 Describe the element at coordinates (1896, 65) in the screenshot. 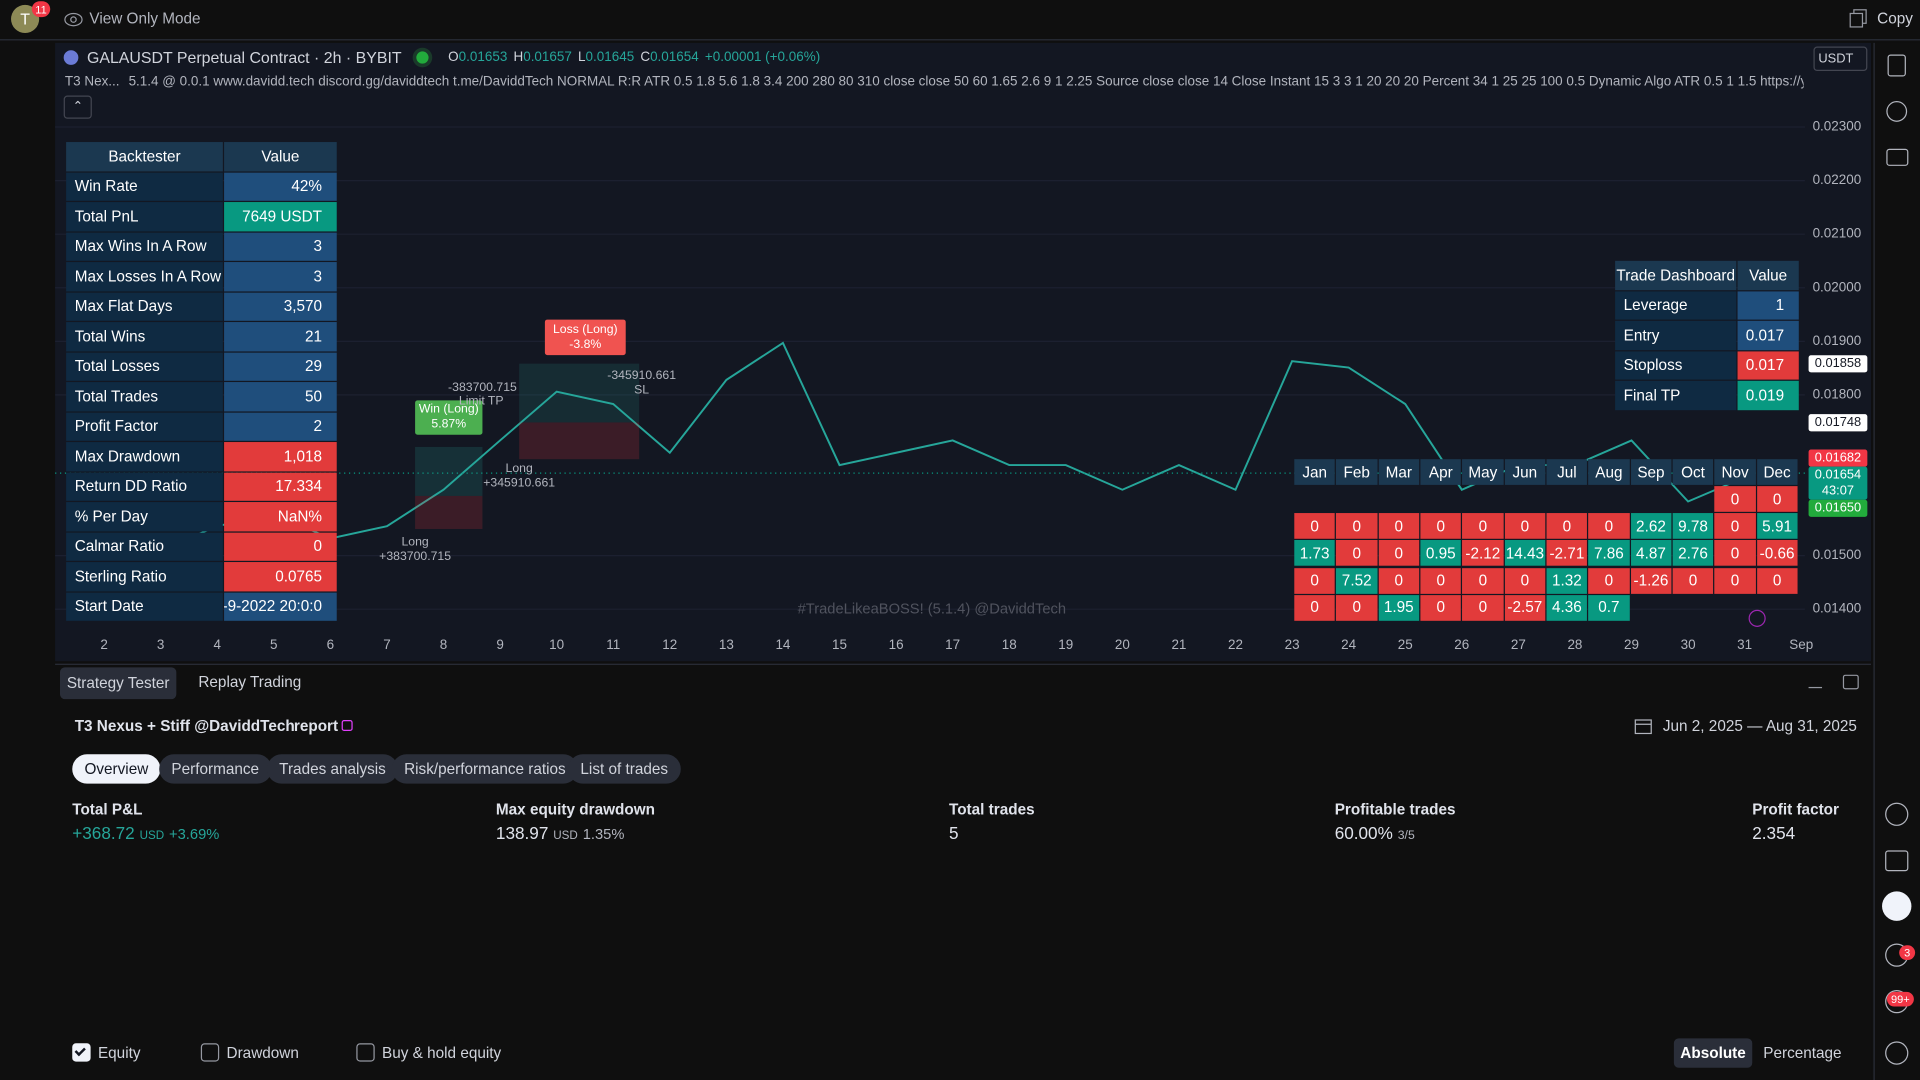

I see `watchlist-icon` at that location.